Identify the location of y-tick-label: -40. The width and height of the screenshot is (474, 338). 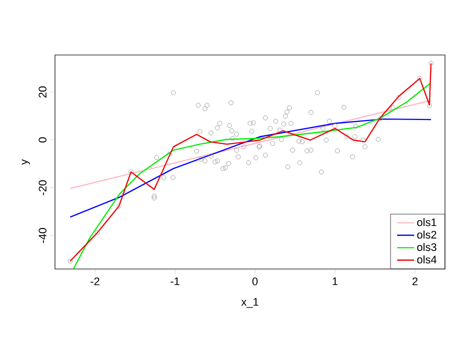
(42, 235).